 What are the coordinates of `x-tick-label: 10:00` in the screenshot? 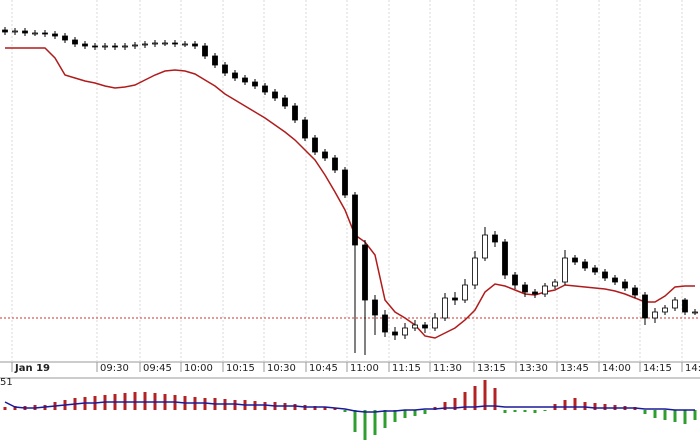 It's located at (198, 368).